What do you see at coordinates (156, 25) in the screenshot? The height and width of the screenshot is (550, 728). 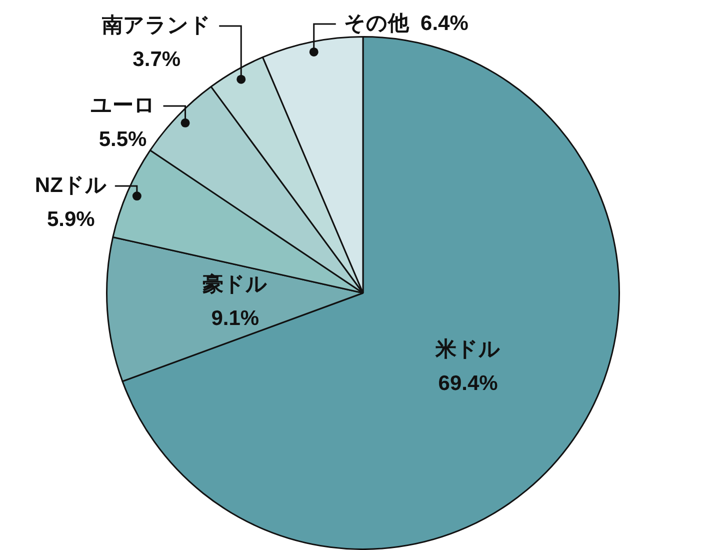 I see `slice-label: 南アランド` at bounding box center [156, 25].